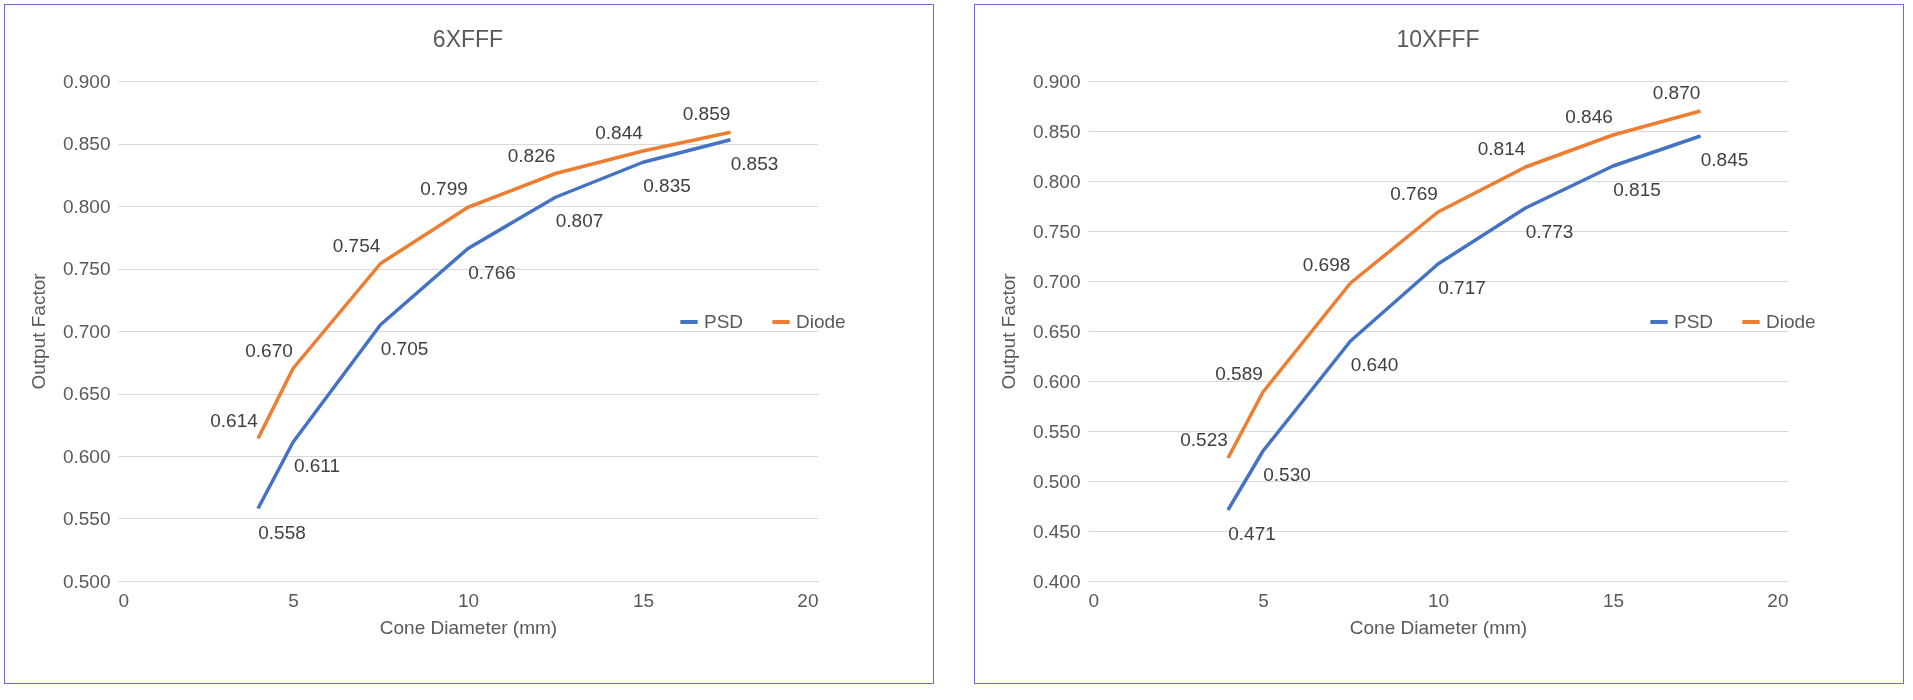  I want to click on data-label: 0.717, so click(1462, 287).